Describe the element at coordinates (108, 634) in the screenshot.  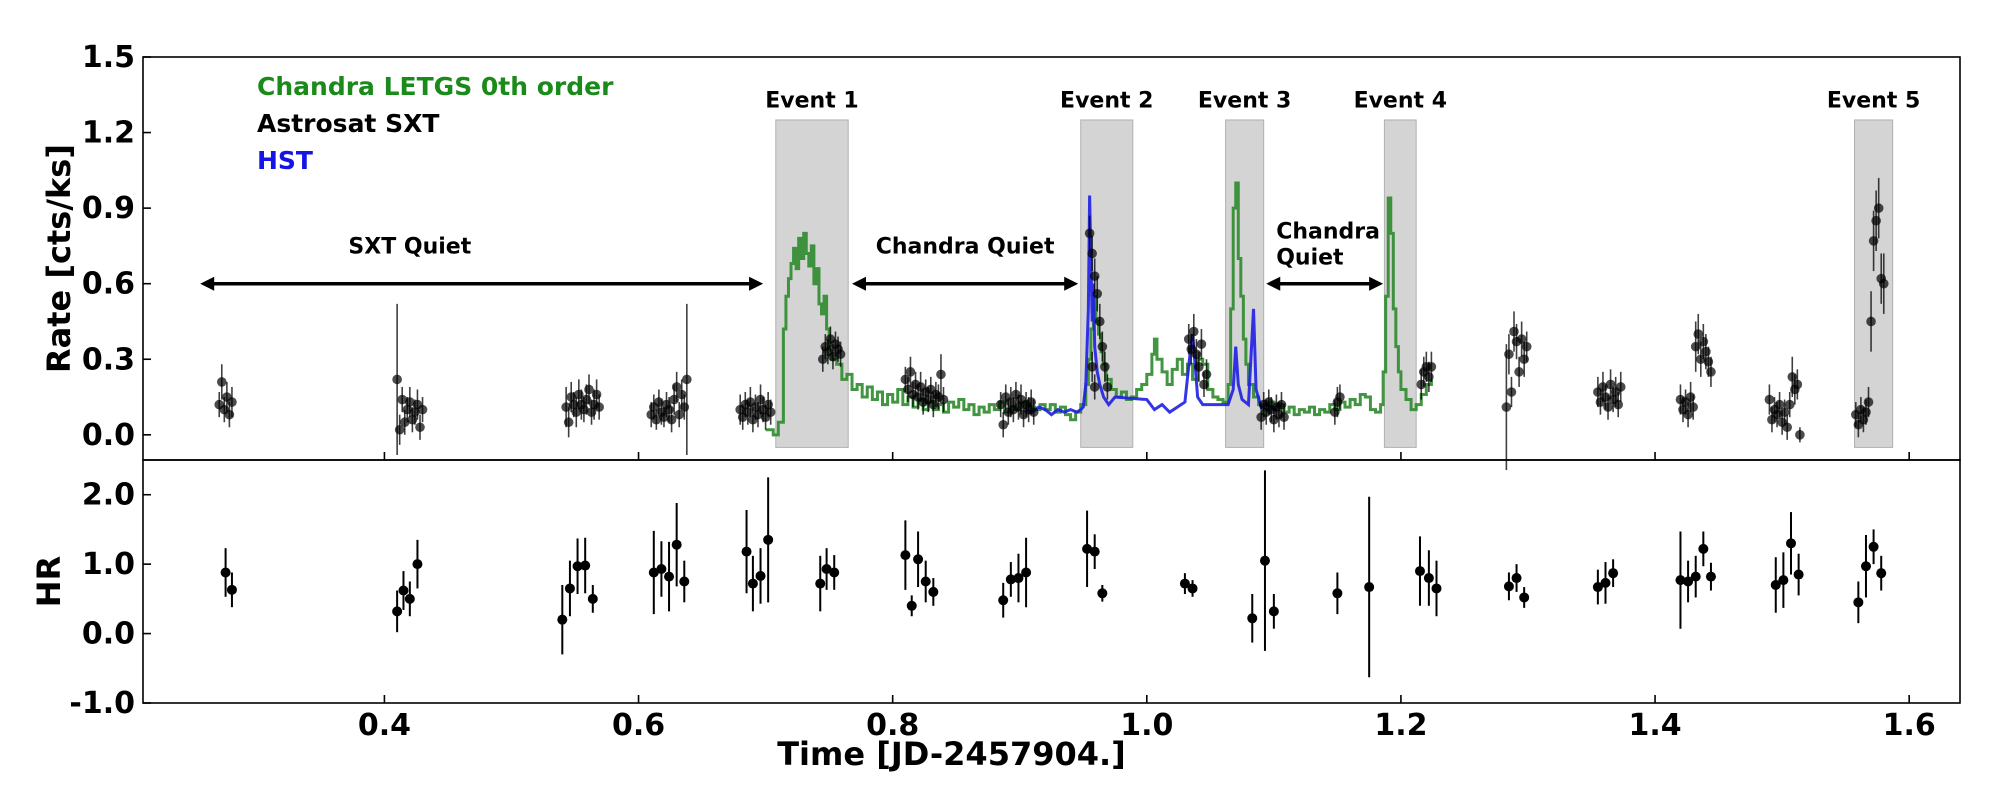
I see `hr-y-tick-label: 0.0` at that location.